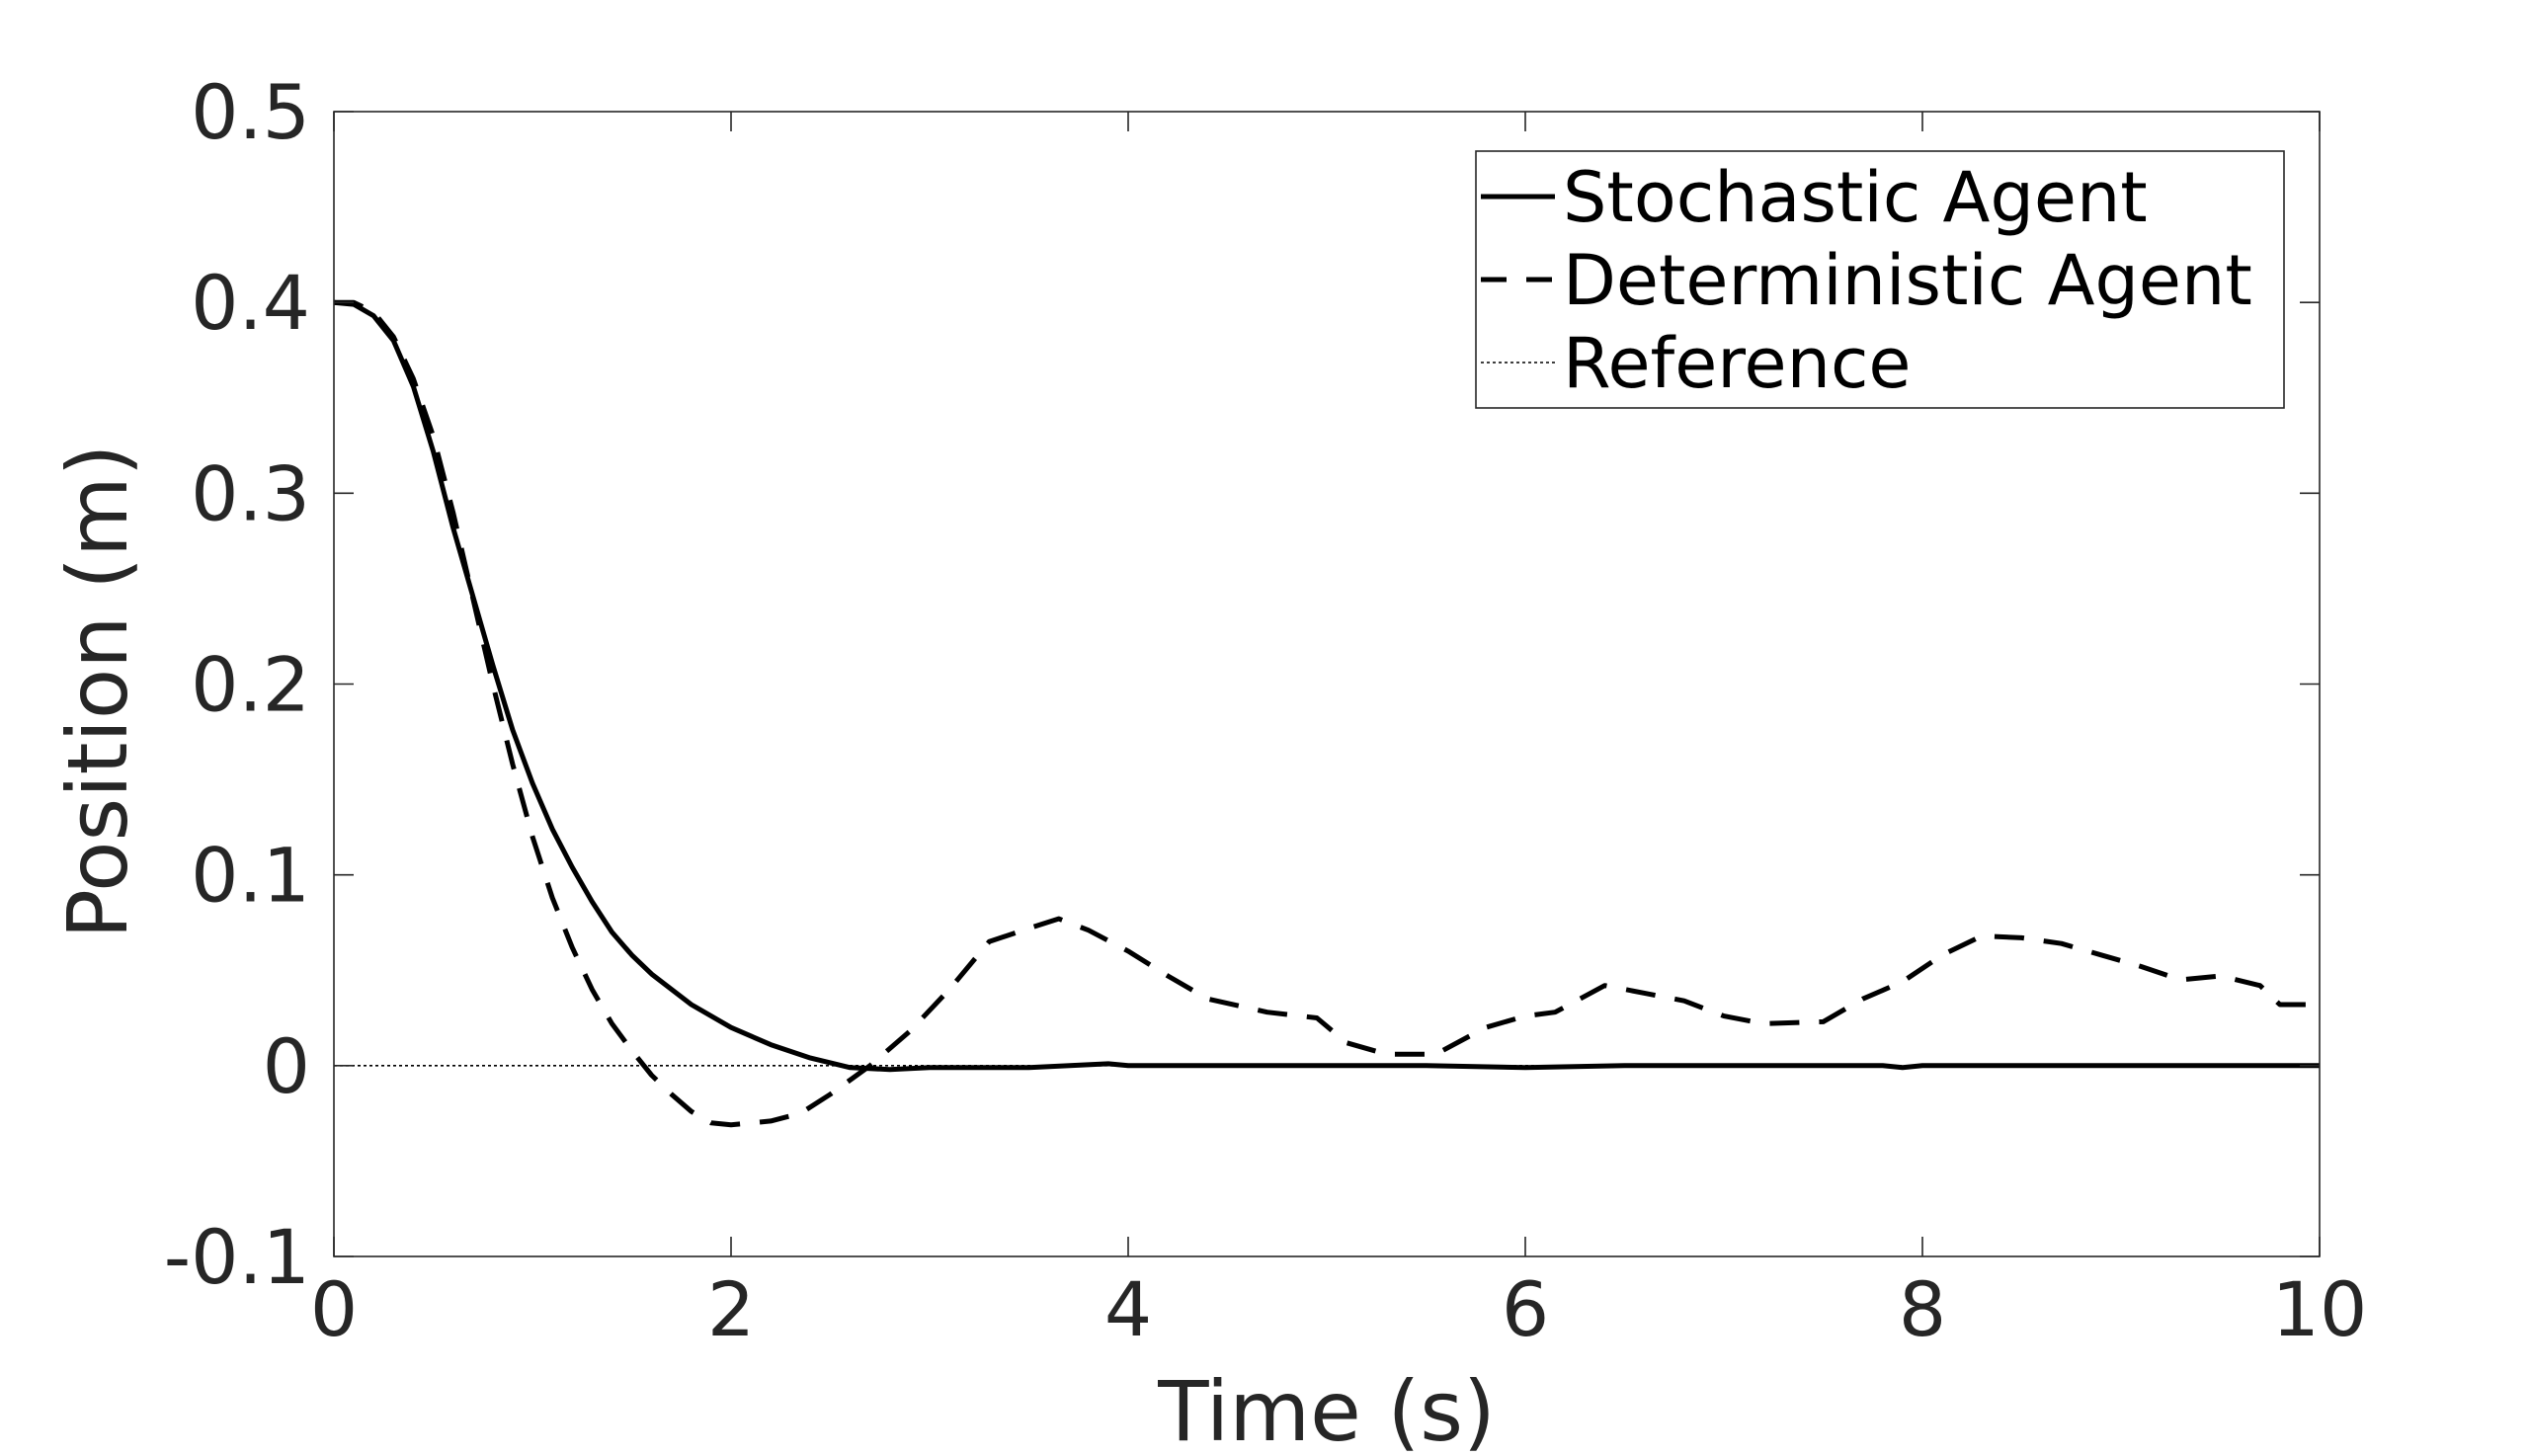  What do you see at coordinates (731, 1309) in the screenshot?
I see `x-tick-label: 2` at bounding box center [731, 1309].